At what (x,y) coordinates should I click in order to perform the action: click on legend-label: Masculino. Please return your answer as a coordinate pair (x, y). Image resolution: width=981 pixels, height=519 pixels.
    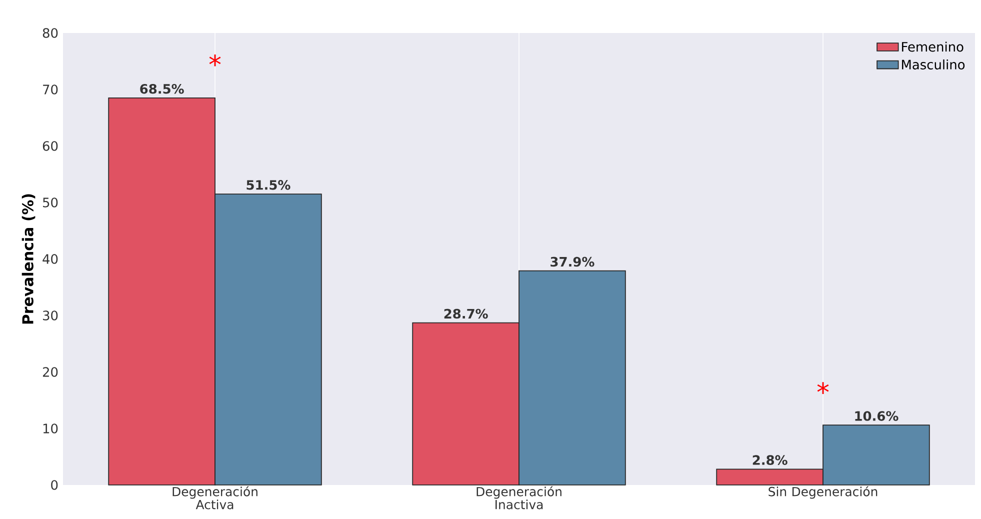
    Looking at the image, I should click on (933, 64).